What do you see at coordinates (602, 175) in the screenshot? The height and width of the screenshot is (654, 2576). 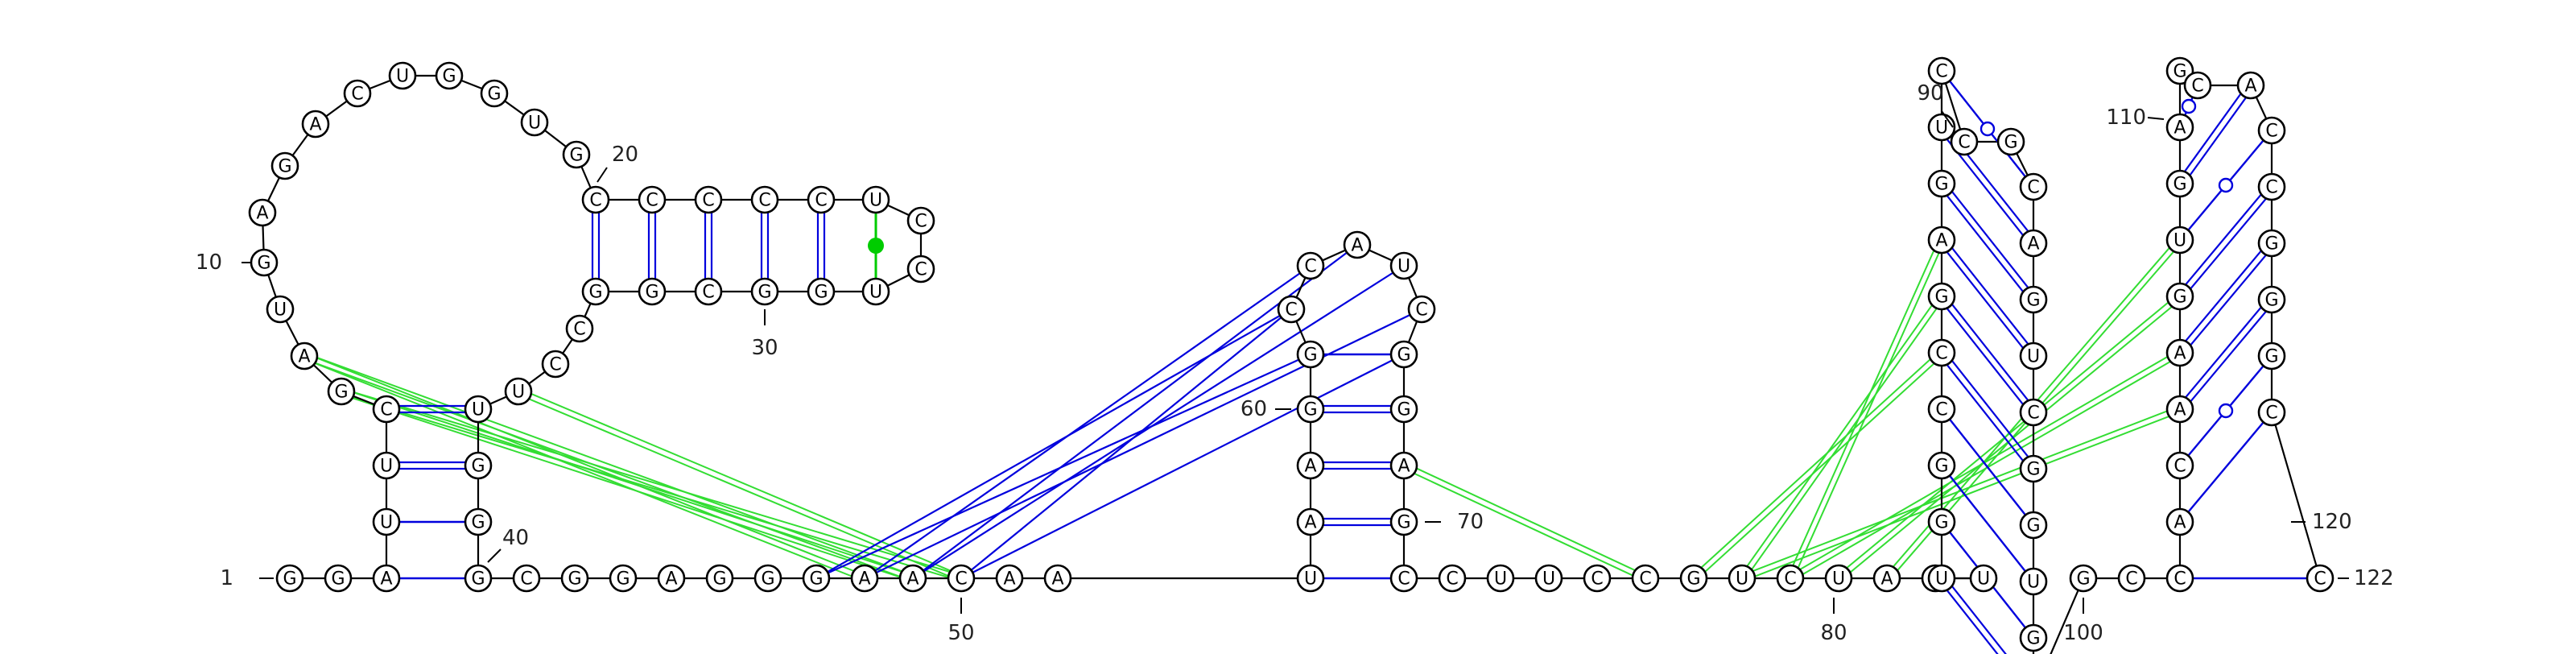 I see `position-tick` at bounding box center [602, 175].